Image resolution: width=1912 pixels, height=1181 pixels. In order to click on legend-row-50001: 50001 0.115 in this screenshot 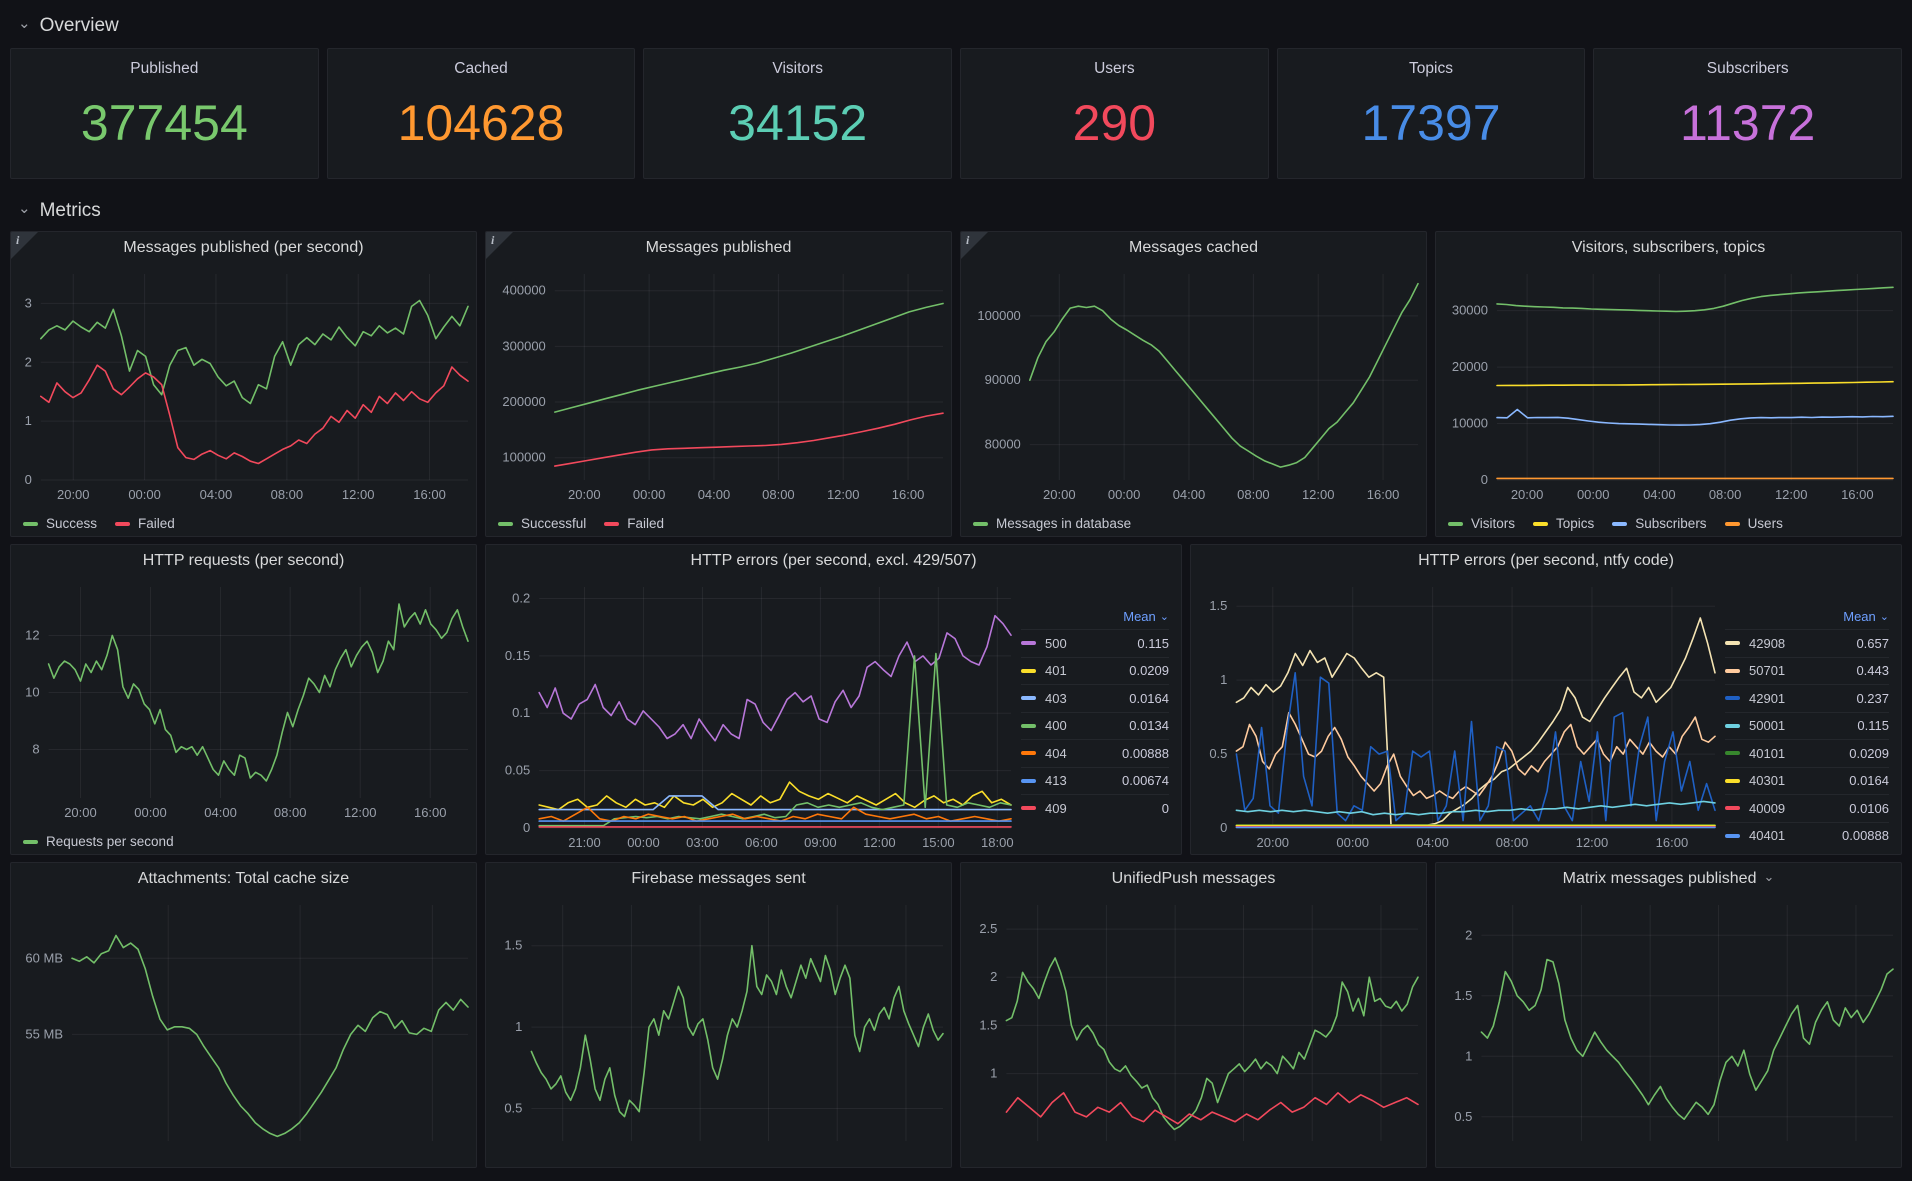, I will do `click(1807, 725)`.